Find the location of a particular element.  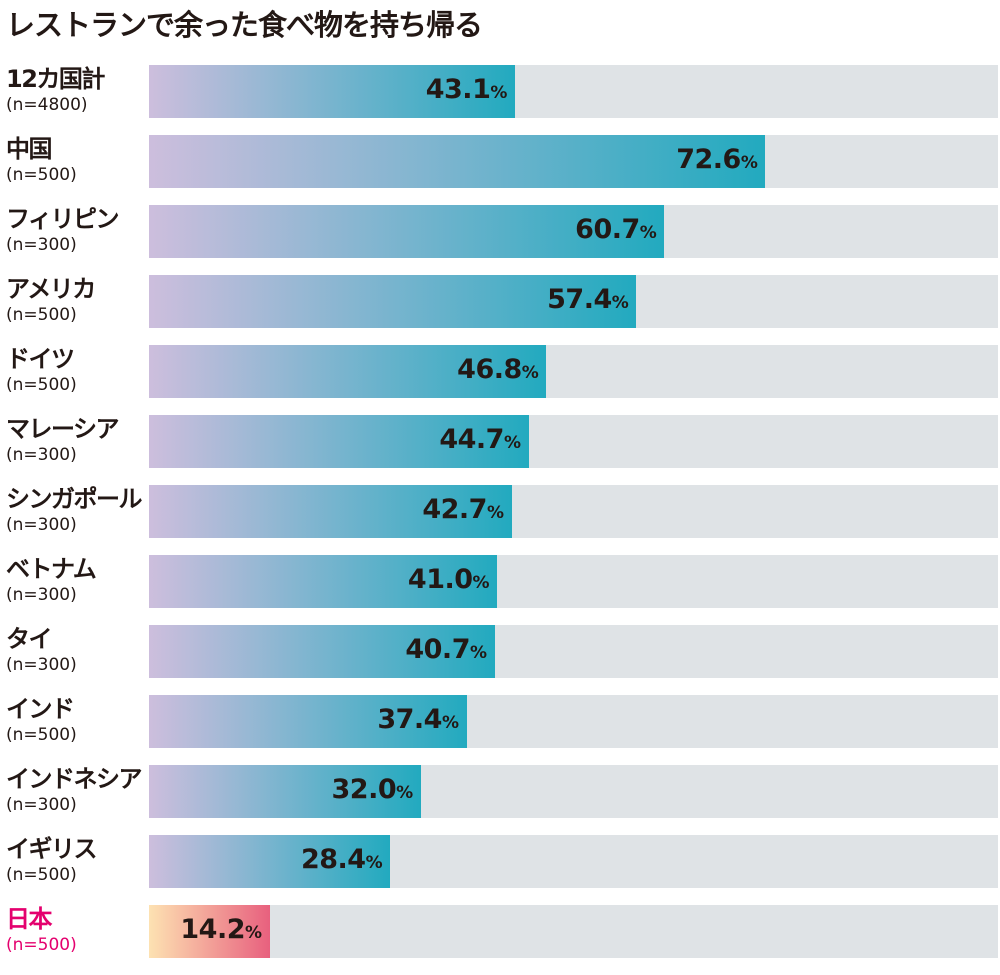

category-label: フィリピン is located at coordinates (63, 219).